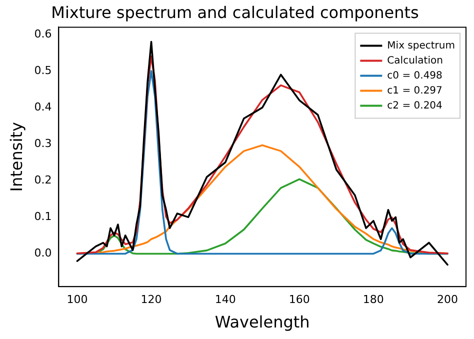 Image resolution: width=474 pixels, height=339 pixels. Describe the element at coordinates (414, 106) in the screenshot. I see `legend-label: c2 = 0.204` at that location.